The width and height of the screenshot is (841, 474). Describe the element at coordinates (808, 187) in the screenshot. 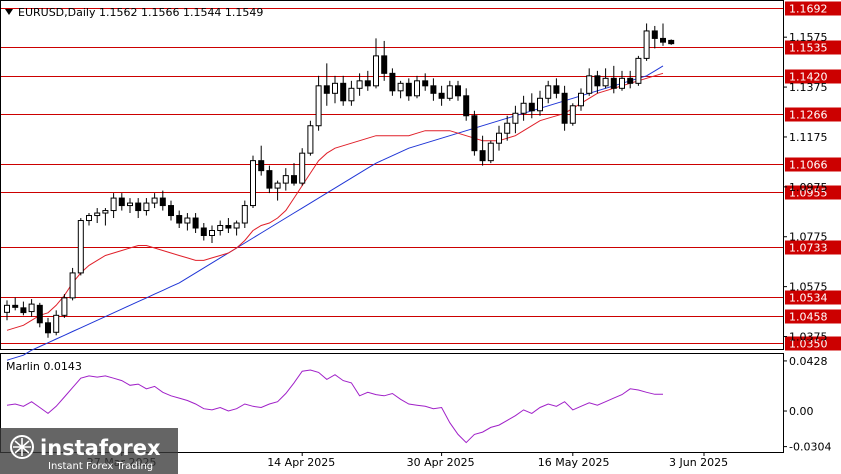

I see `price-tick-label: 1.0975` at that location.